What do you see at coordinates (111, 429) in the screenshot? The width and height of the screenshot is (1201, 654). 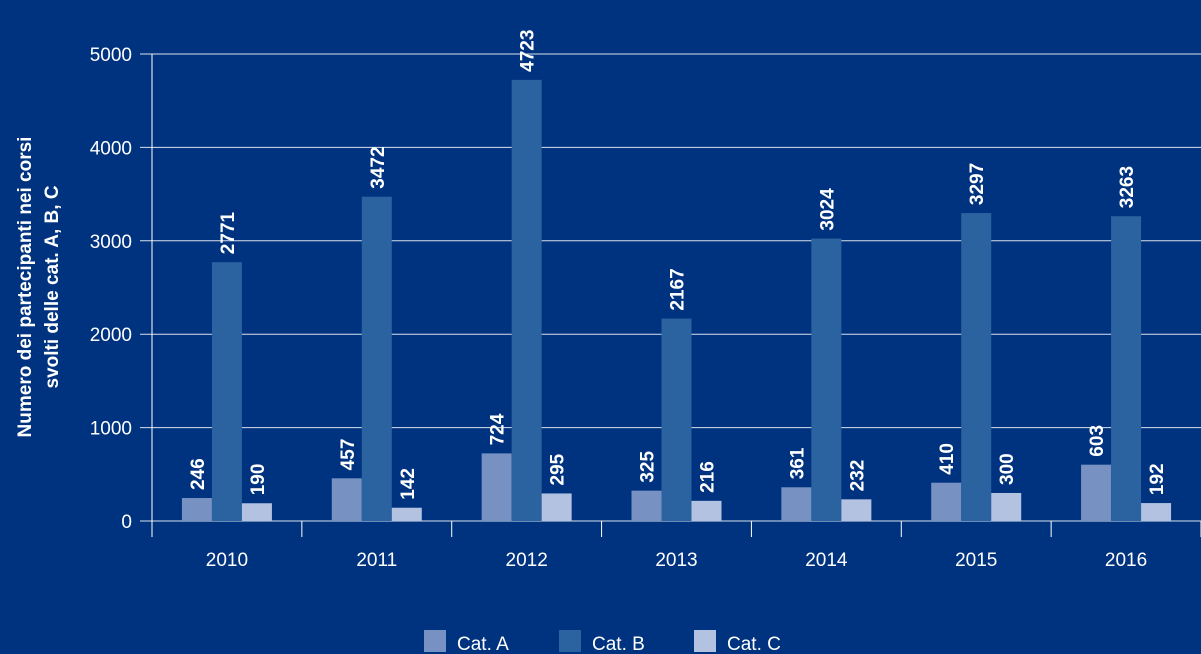 I see `y-tick-label: 1000` at bounding box center [111, 429].